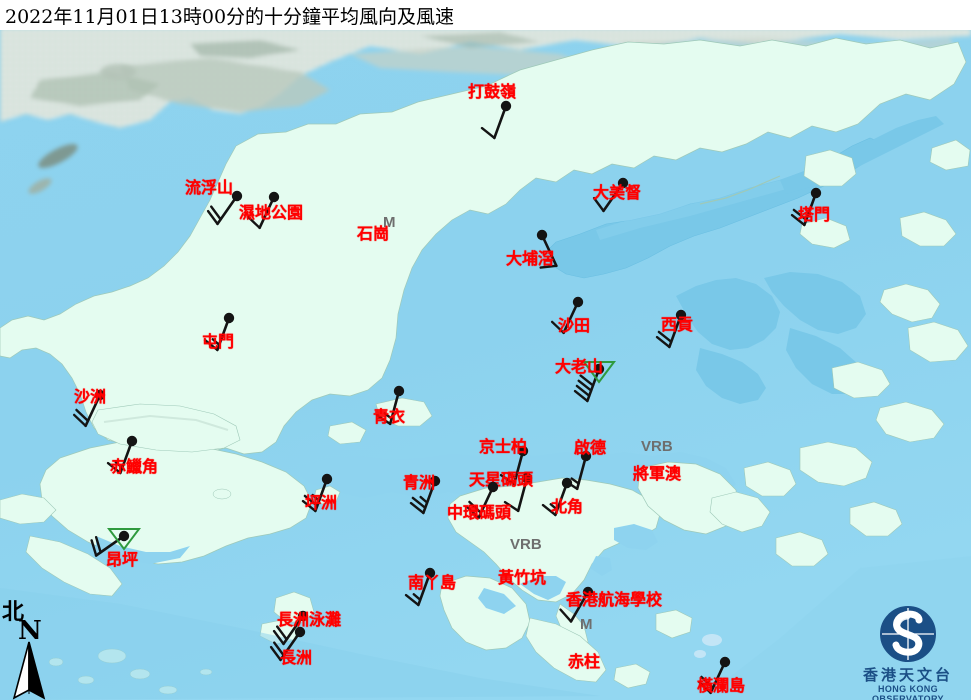 Image resolution: width=971 pixels, height=700 pixels. What do you see at coordinates (29, 670) in the screenshot?
I see `north-arrow-icon` at bounding box center [29, 670].